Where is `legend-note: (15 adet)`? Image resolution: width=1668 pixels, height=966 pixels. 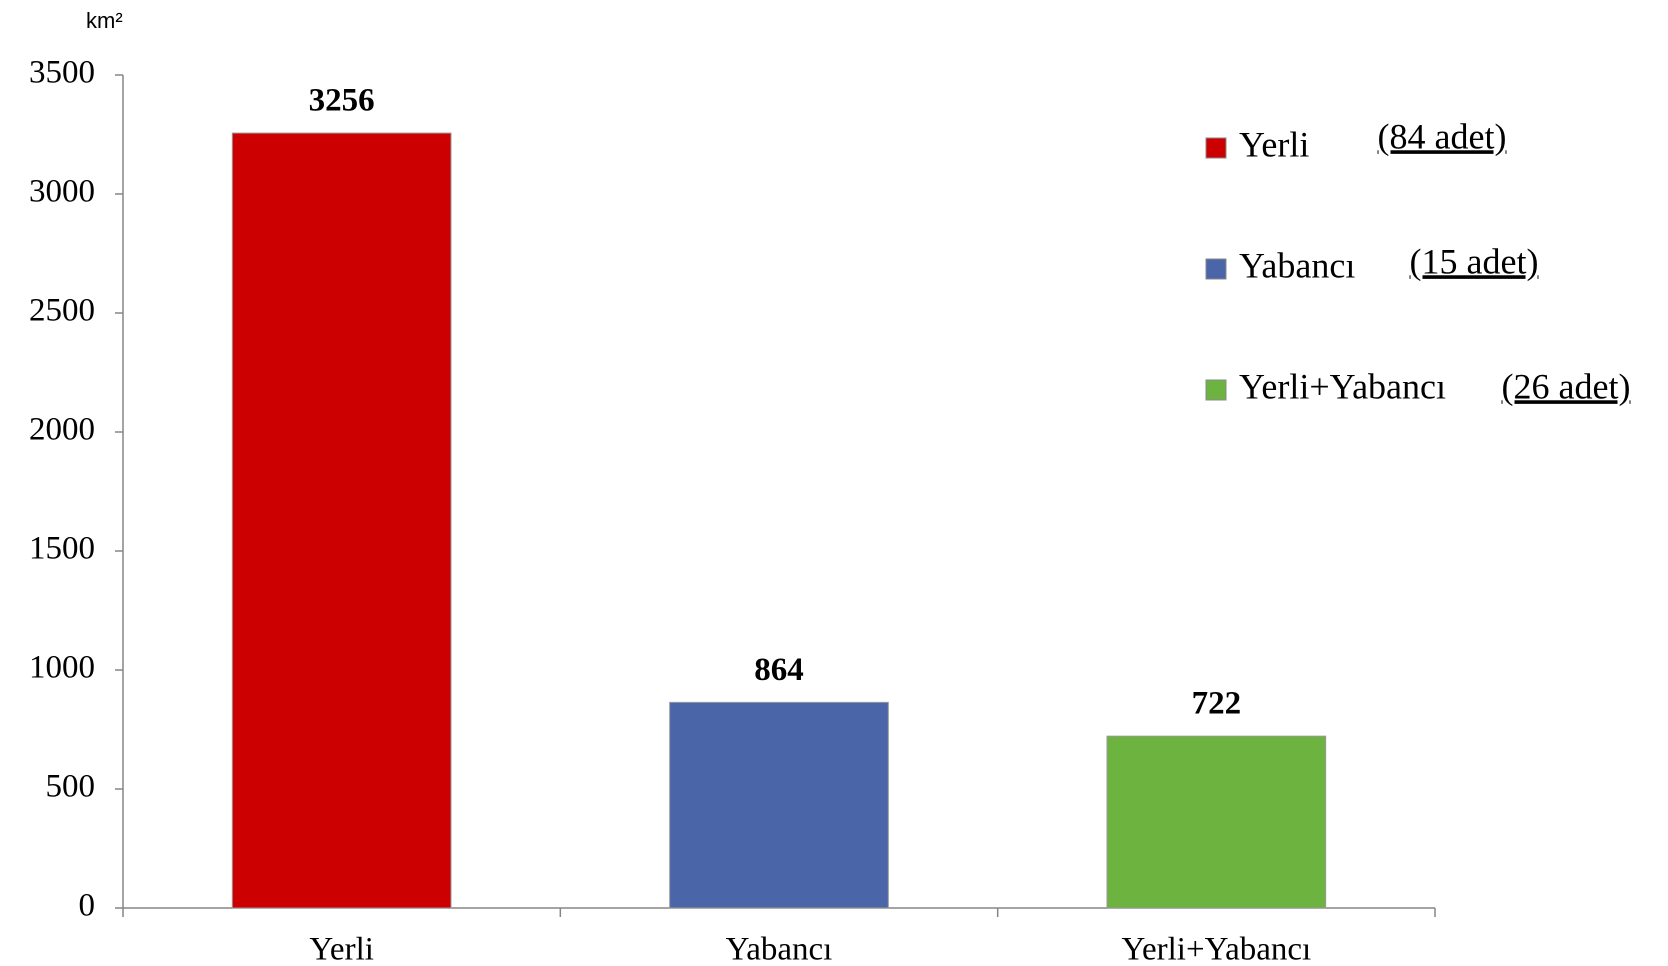 legend-note: (15 adet) is located at coordinates (1474, 261).